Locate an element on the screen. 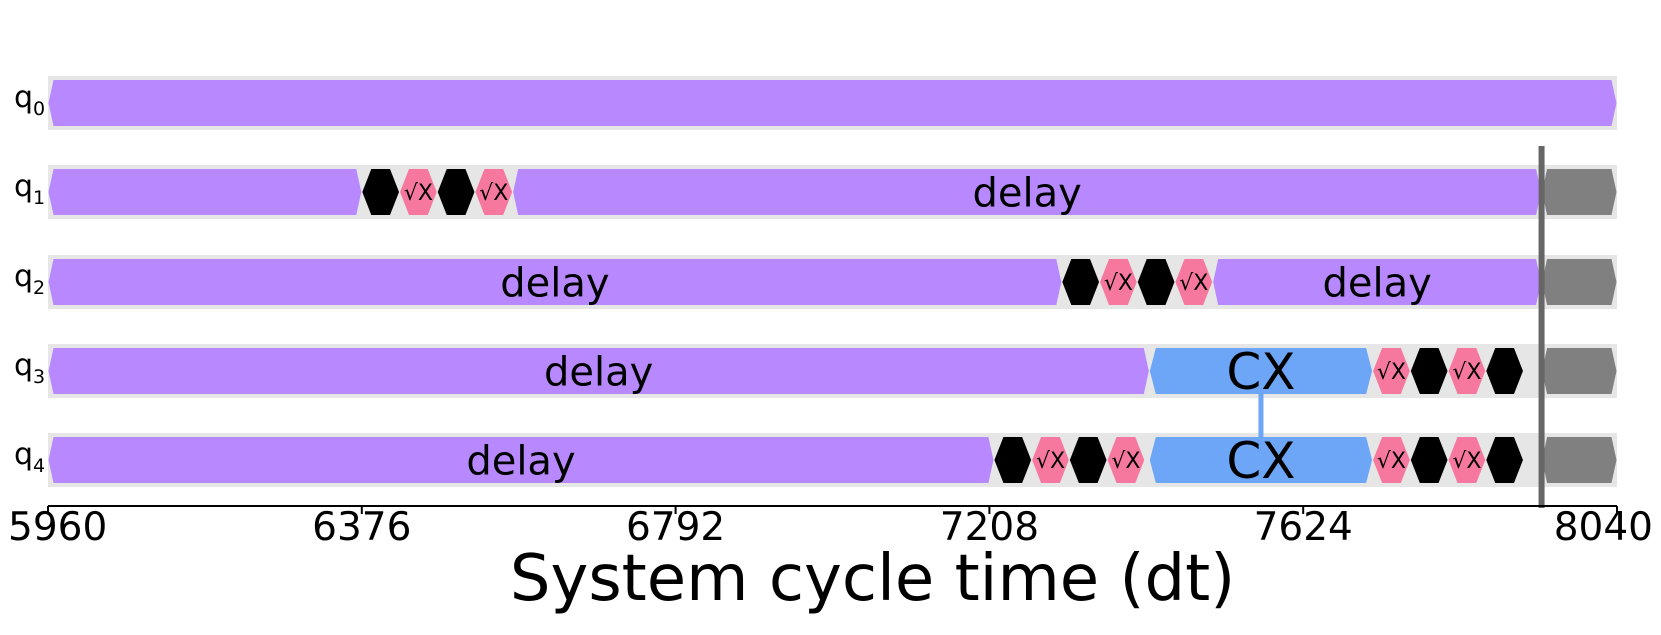 This screenshot has height=635, width=1661. x-tick-label: 8040 is located at coordinates (1603, 527).